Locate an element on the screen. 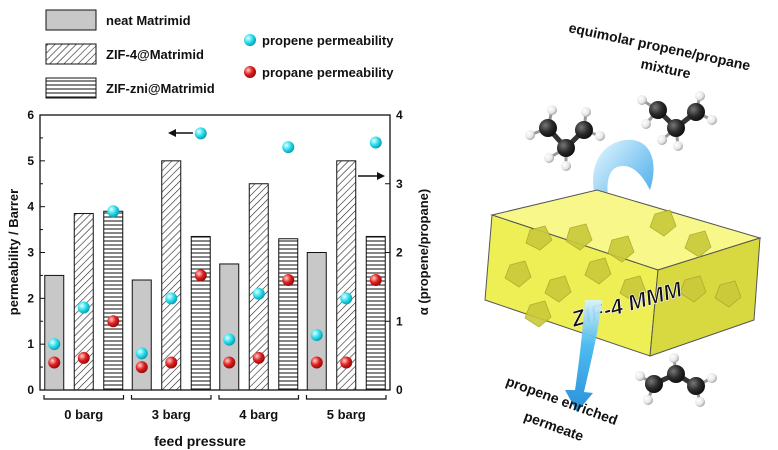 The height and width of the screenshot is (450, 778). legend-swatch-neat is located at coordinates (71, 20).